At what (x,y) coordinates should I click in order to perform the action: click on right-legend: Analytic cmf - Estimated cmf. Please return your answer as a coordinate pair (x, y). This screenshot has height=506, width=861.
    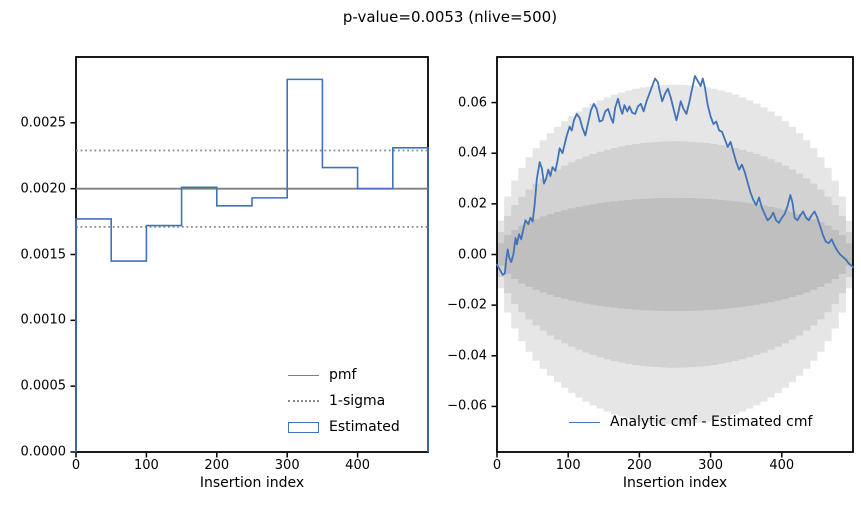
    Looking at the image, I should click on (690, 422).